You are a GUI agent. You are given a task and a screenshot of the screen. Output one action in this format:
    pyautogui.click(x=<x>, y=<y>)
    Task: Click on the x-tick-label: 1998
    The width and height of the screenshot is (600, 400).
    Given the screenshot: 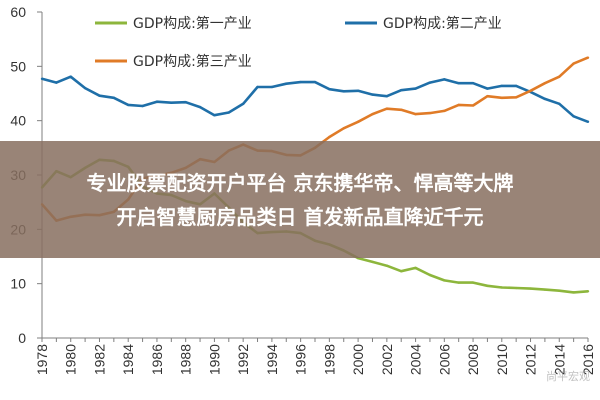 What is the action you would take?
    pyautogui.click(x=329, y=359)
    